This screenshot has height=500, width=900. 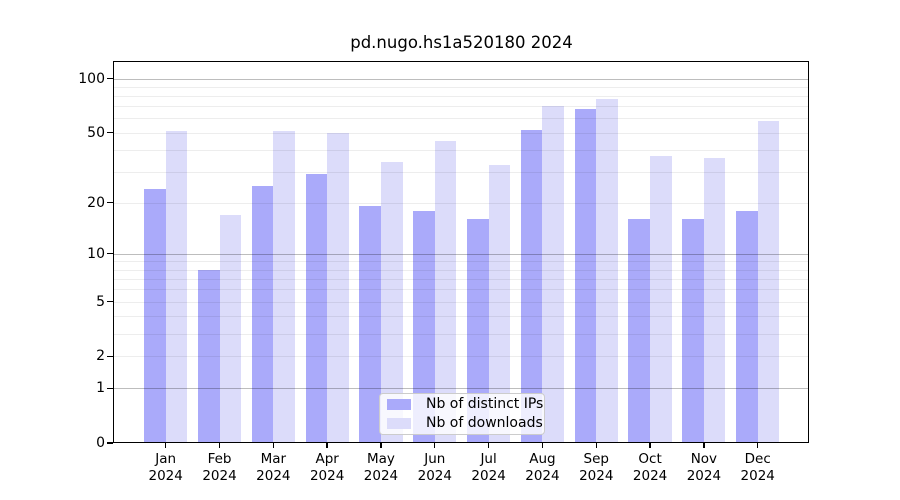 I want to click on x-tick-label: Dec 2024, so click(x=757, y=467).